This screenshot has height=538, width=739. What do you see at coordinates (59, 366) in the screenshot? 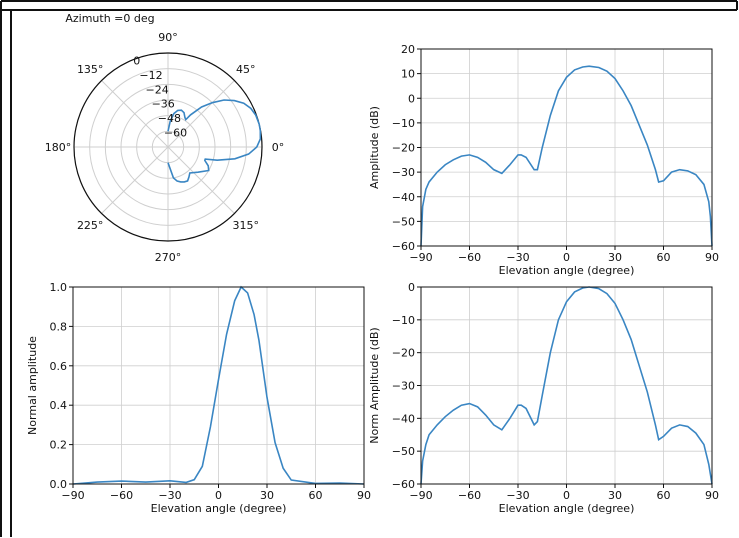
I see `y-tick-label: 0.6` at bounding box center [59, 366].